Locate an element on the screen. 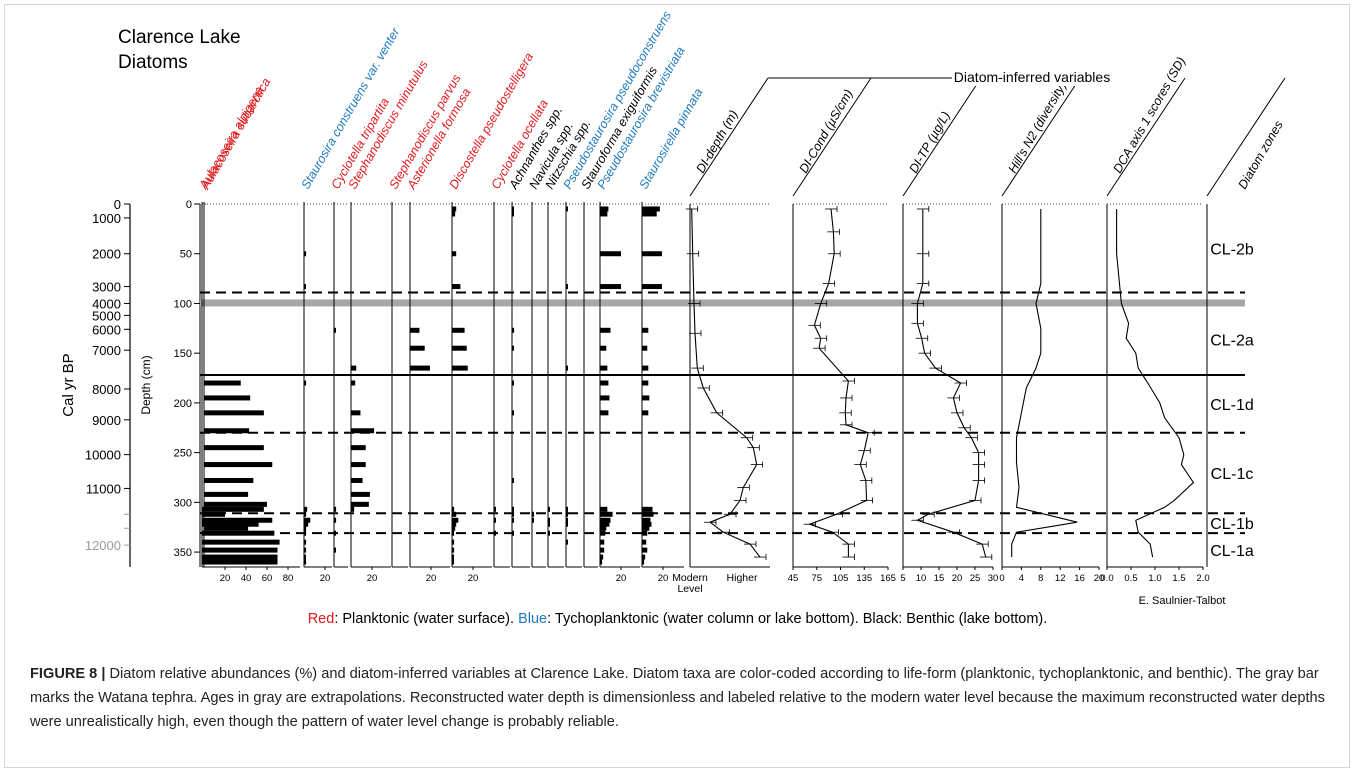 The image size is (1355, 773). taxon-scale-label: 40 is located at coordinates (246, 578).